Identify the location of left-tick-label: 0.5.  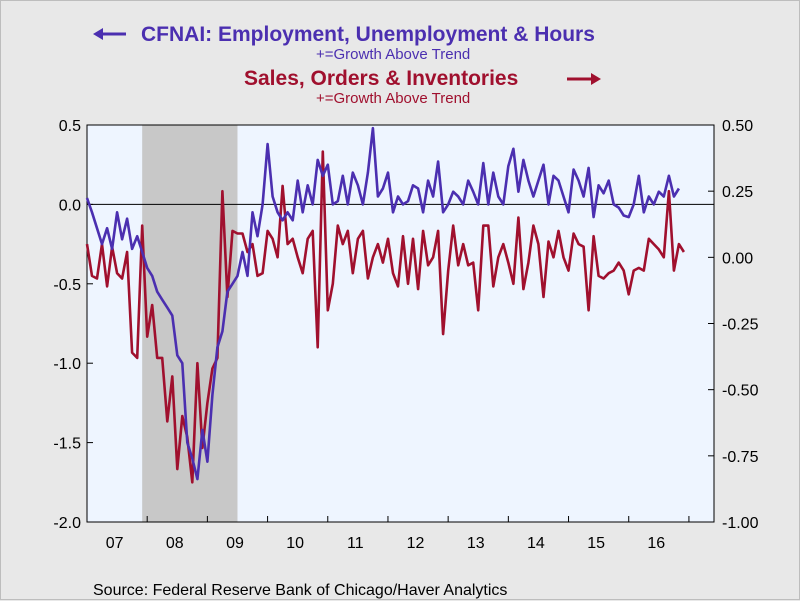
(70, 126).